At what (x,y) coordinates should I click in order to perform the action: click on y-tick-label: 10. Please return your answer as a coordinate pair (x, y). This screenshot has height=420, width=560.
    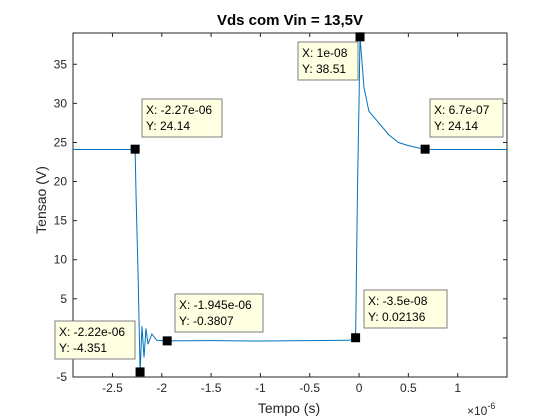
    Looking at the image, I should click on (61, 260).